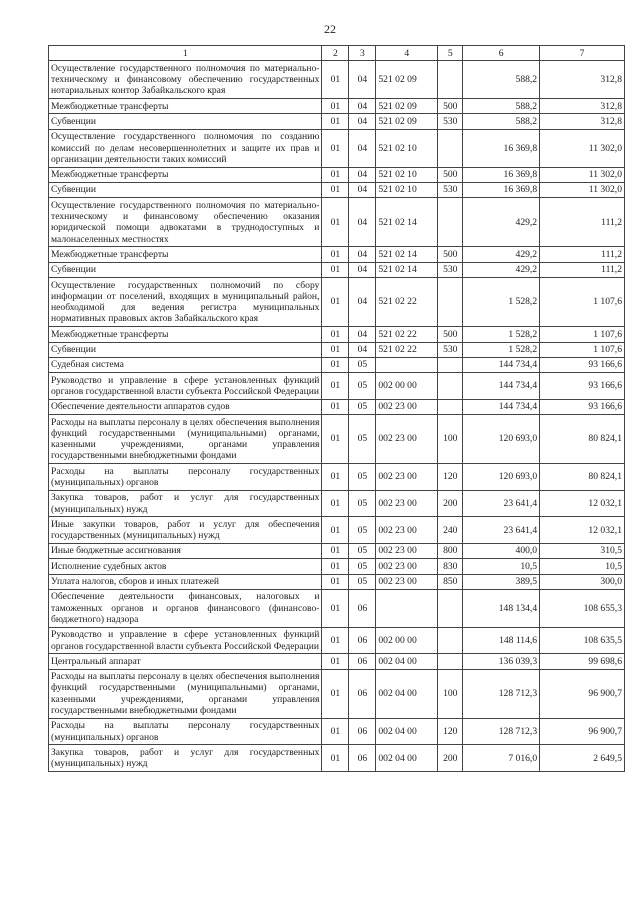 This screenshot has width=640, height=905. Describe the element at coordinates (501, 53) in the screenshot. I see `header-cell: 6` at that location.